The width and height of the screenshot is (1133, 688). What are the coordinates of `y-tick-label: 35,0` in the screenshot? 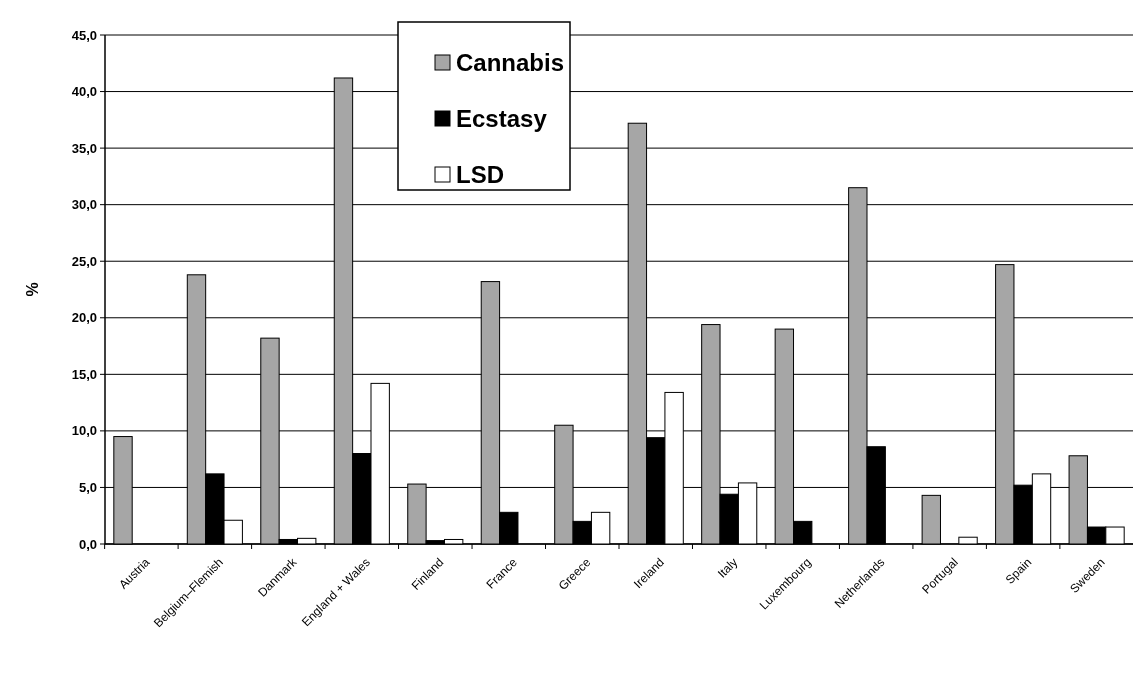 It's located at (84, 148).